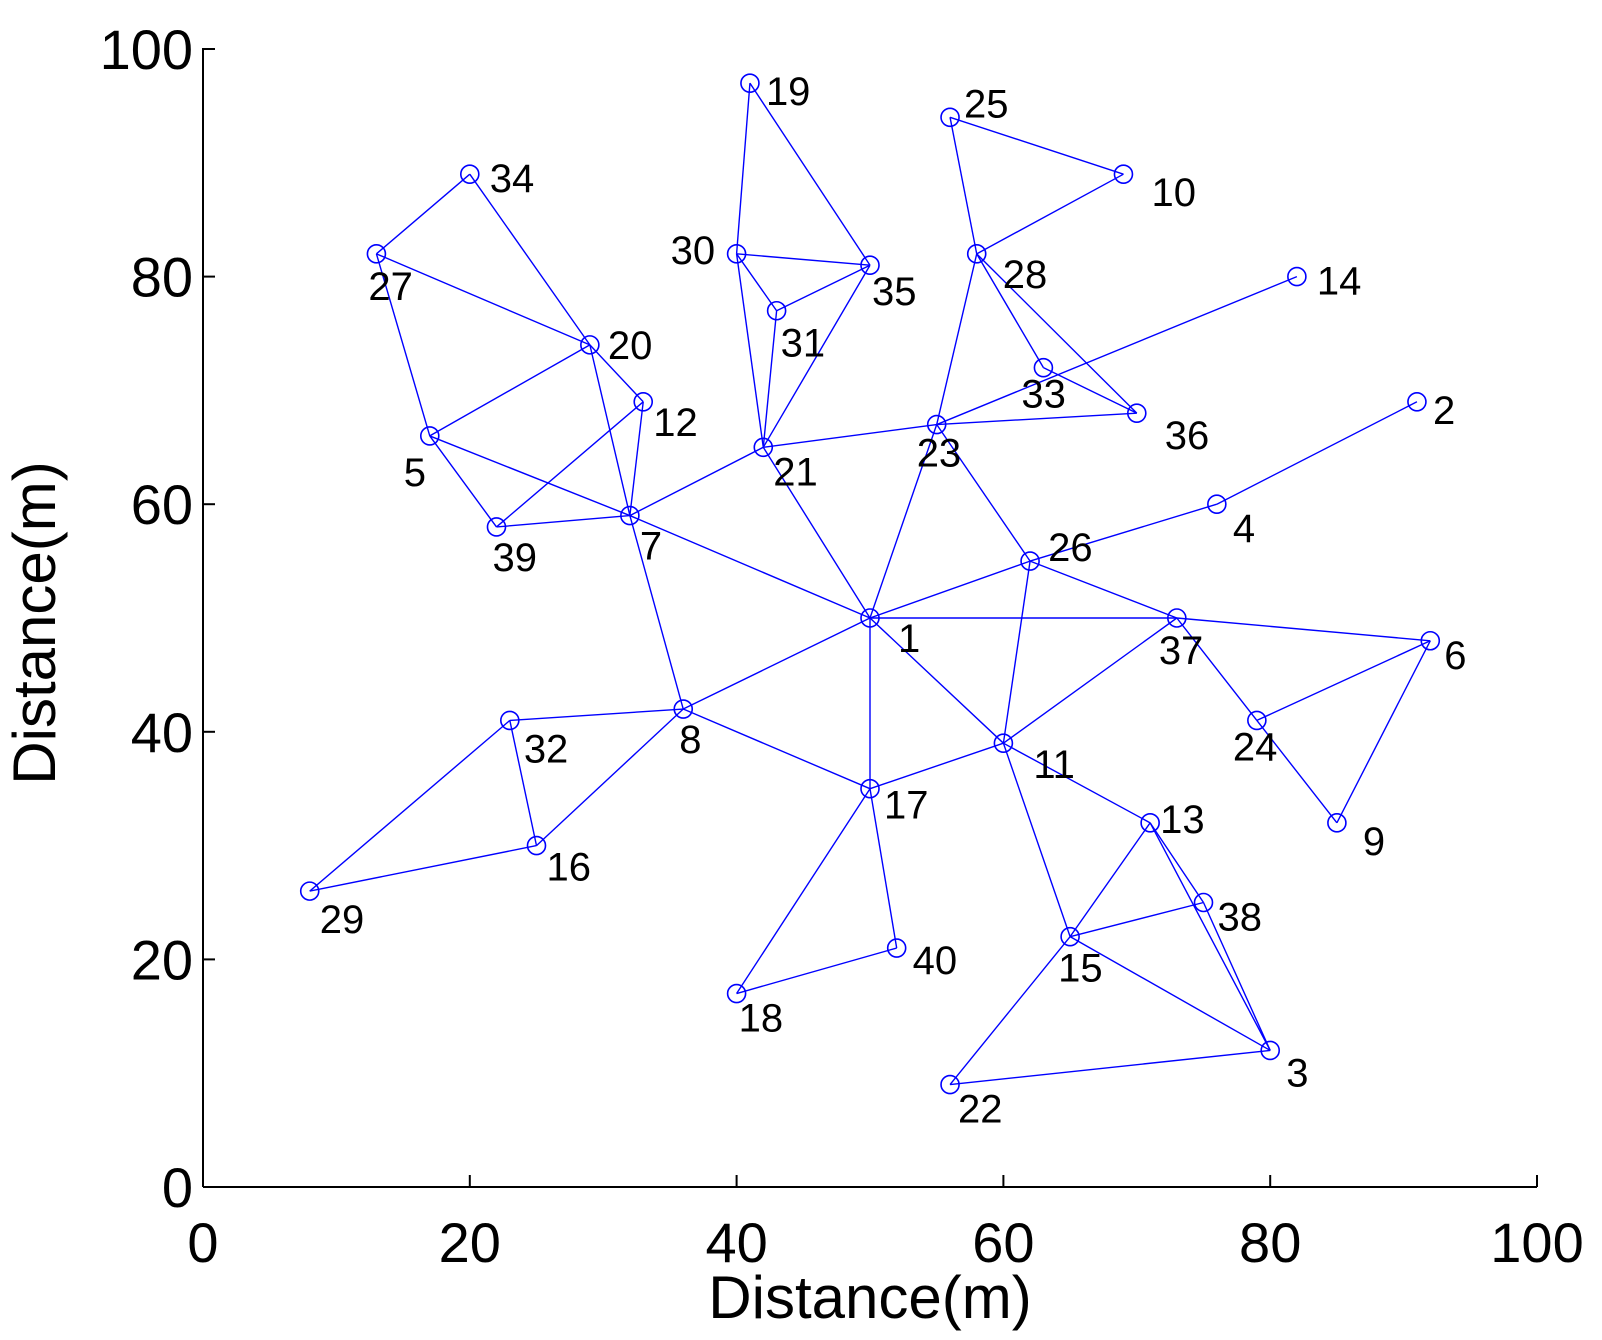 This screenshot has height=1340, width=1602. What do you see at coordinates (906, 806) in the screenshot?
I see `node-label-17: 17` at bounding box center [906, 806].